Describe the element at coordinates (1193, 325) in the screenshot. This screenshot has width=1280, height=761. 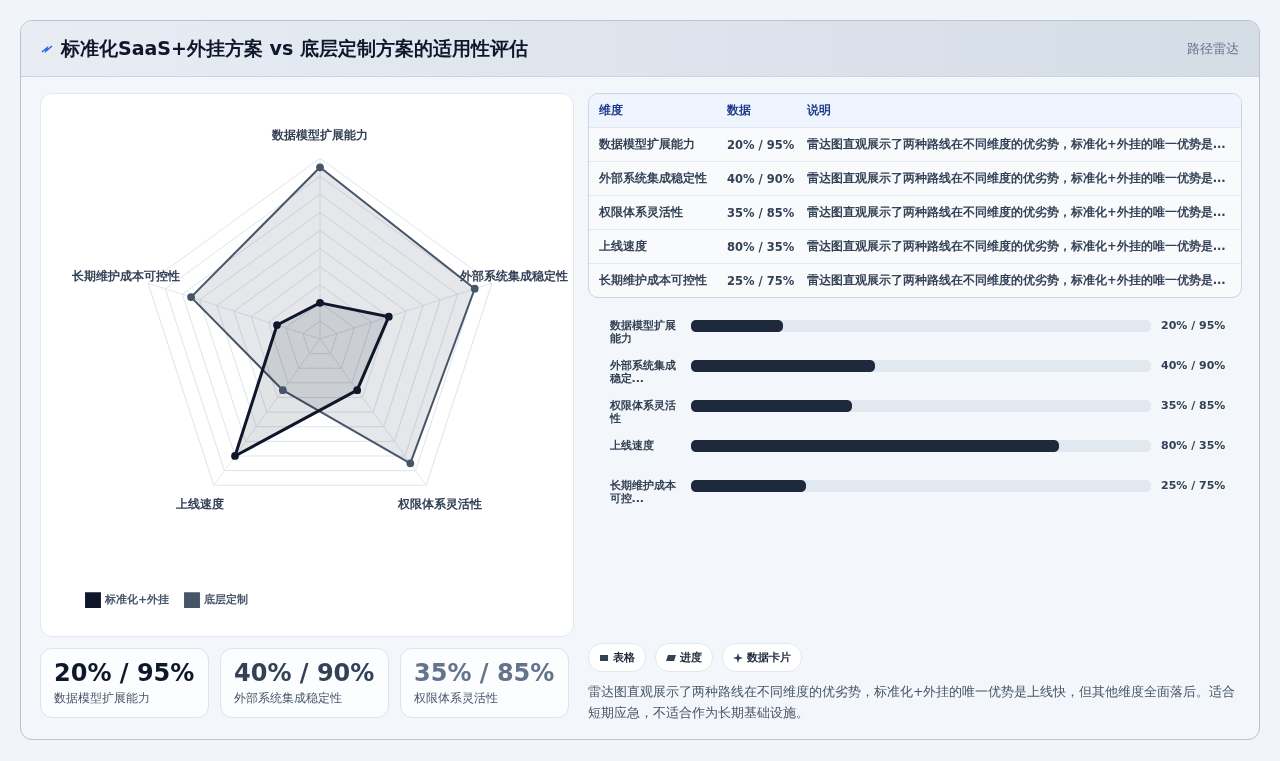
I see `data-label: 20% / 95%` at that location.